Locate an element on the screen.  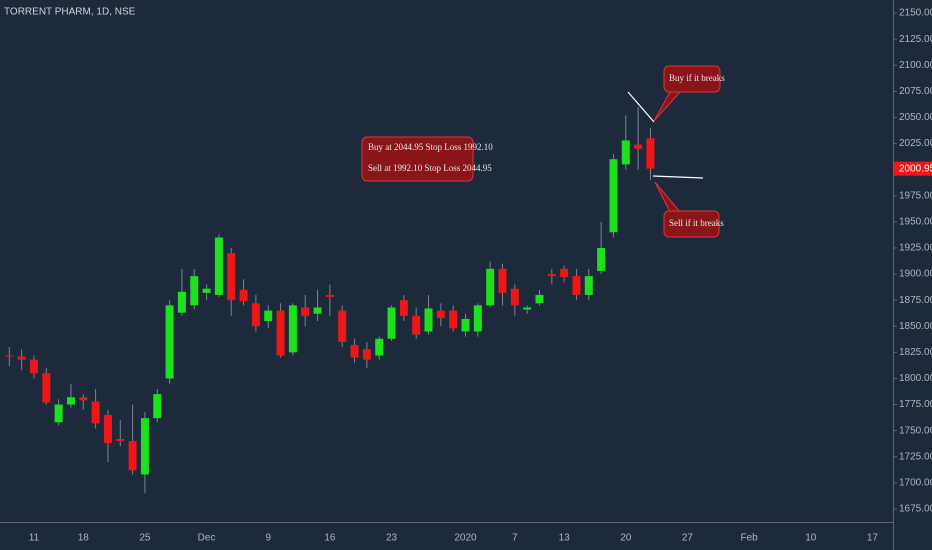
y-tick-label: 2125.00 is located at coordinates (915, 39).